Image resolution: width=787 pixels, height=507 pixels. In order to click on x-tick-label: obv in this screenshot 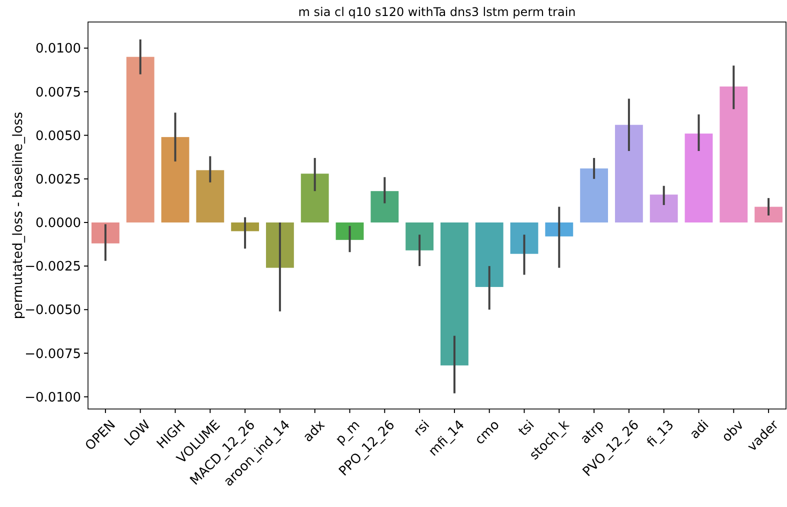, I will do `click(733, 432)`.